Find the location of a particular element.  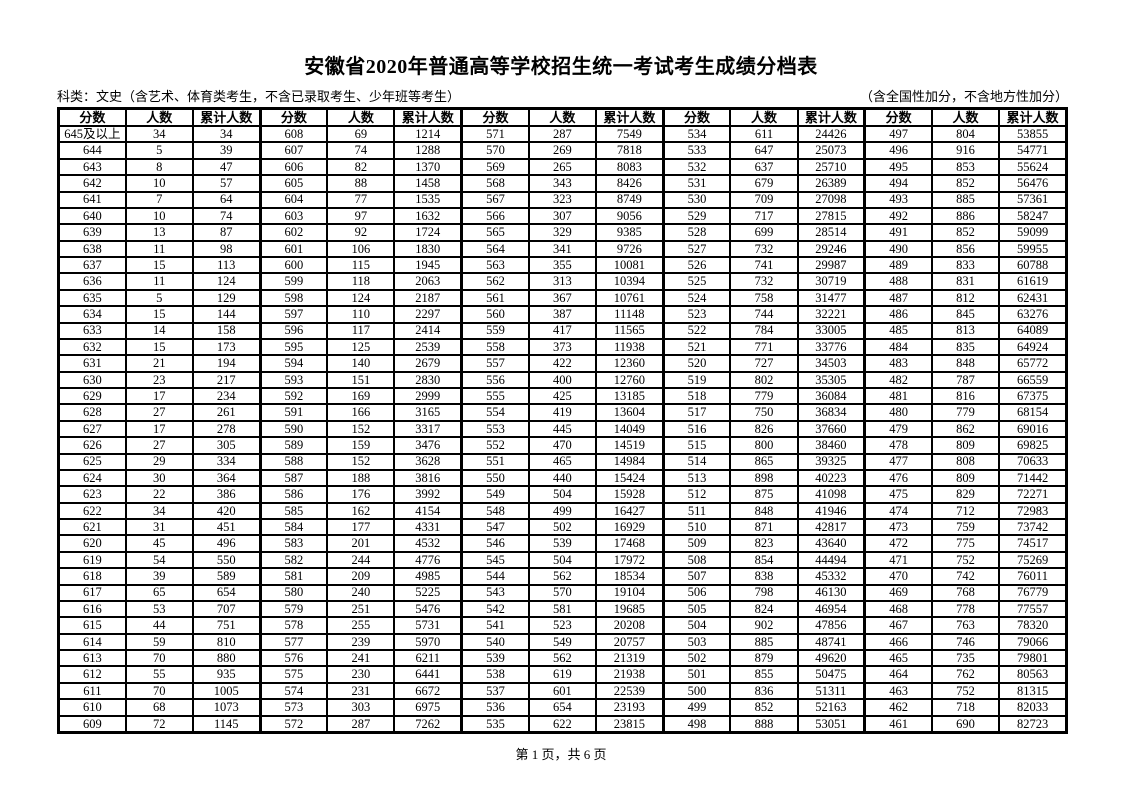

cumulative-cell: 1288 is located at coordinates (428, 150).